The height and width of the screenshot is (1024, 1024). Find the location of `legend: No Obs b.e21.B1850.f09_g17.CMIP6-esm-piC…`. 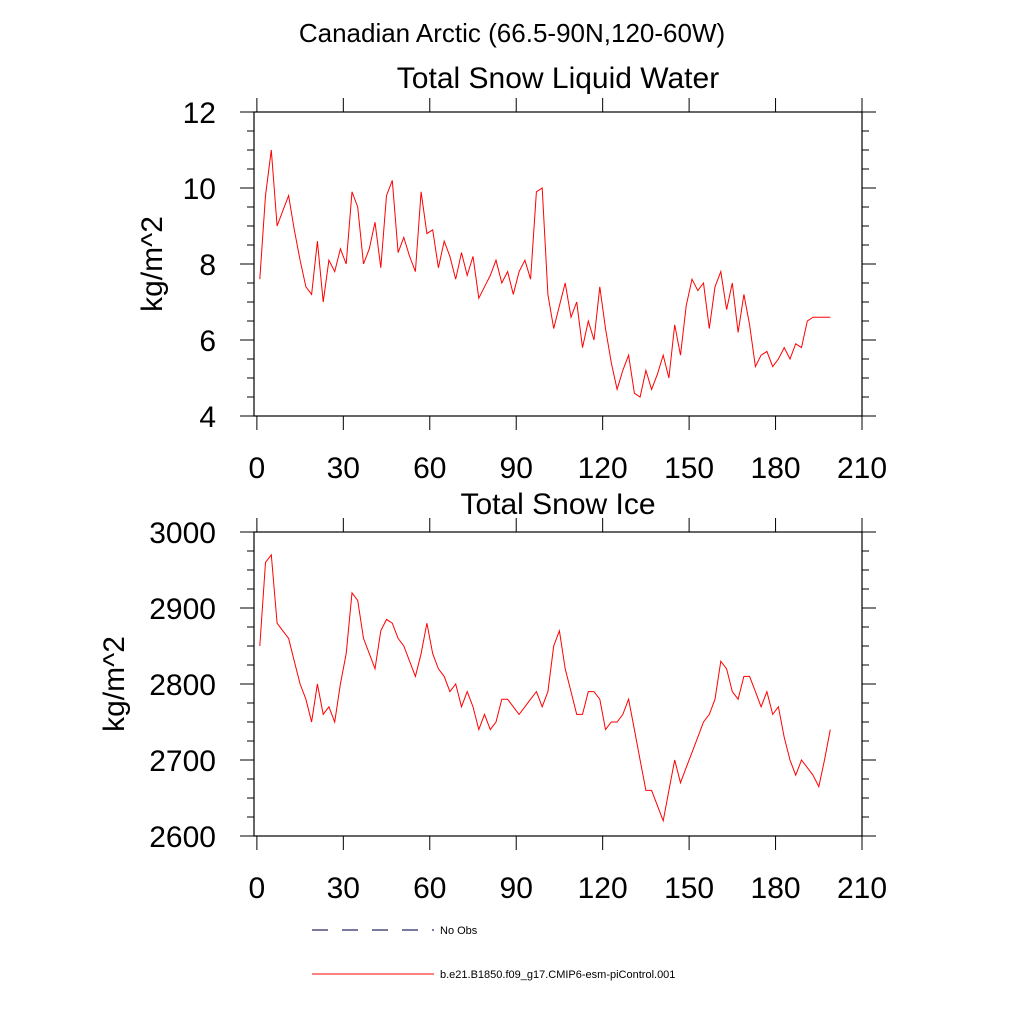

legend: No Obs b.e21.B1850.f09_g17.CMIP6-esm-piC… is located at coordinates (493, 953).